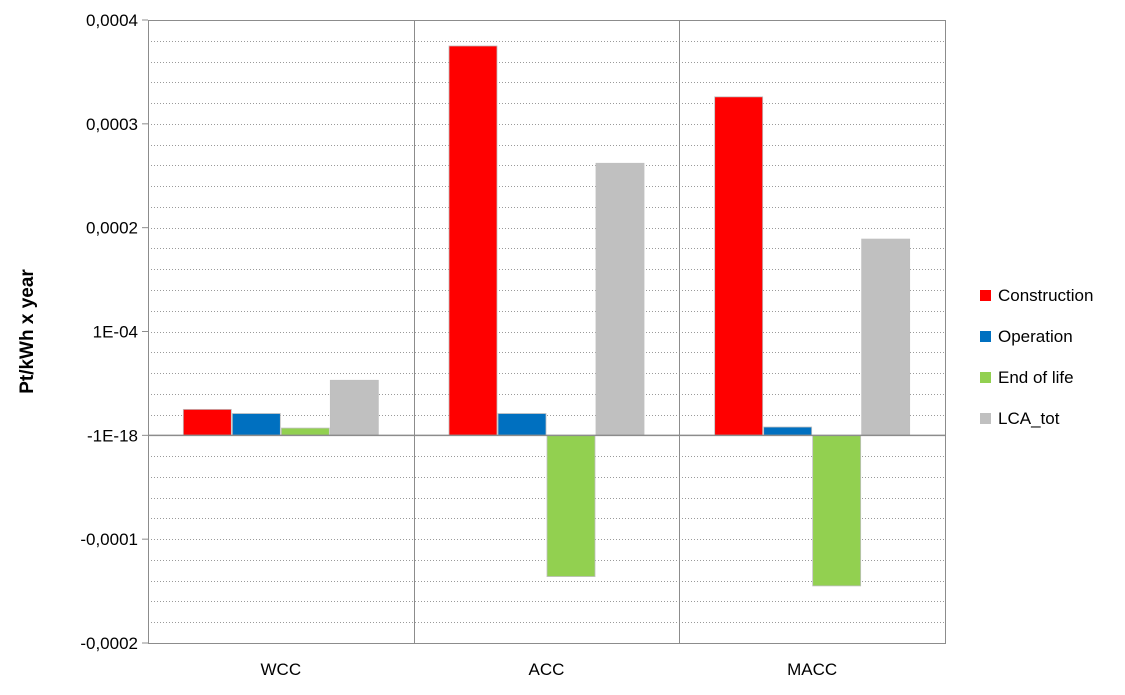 The image size is (1125, 695). I want to click on bar-operation-macc, so click(788, 431).